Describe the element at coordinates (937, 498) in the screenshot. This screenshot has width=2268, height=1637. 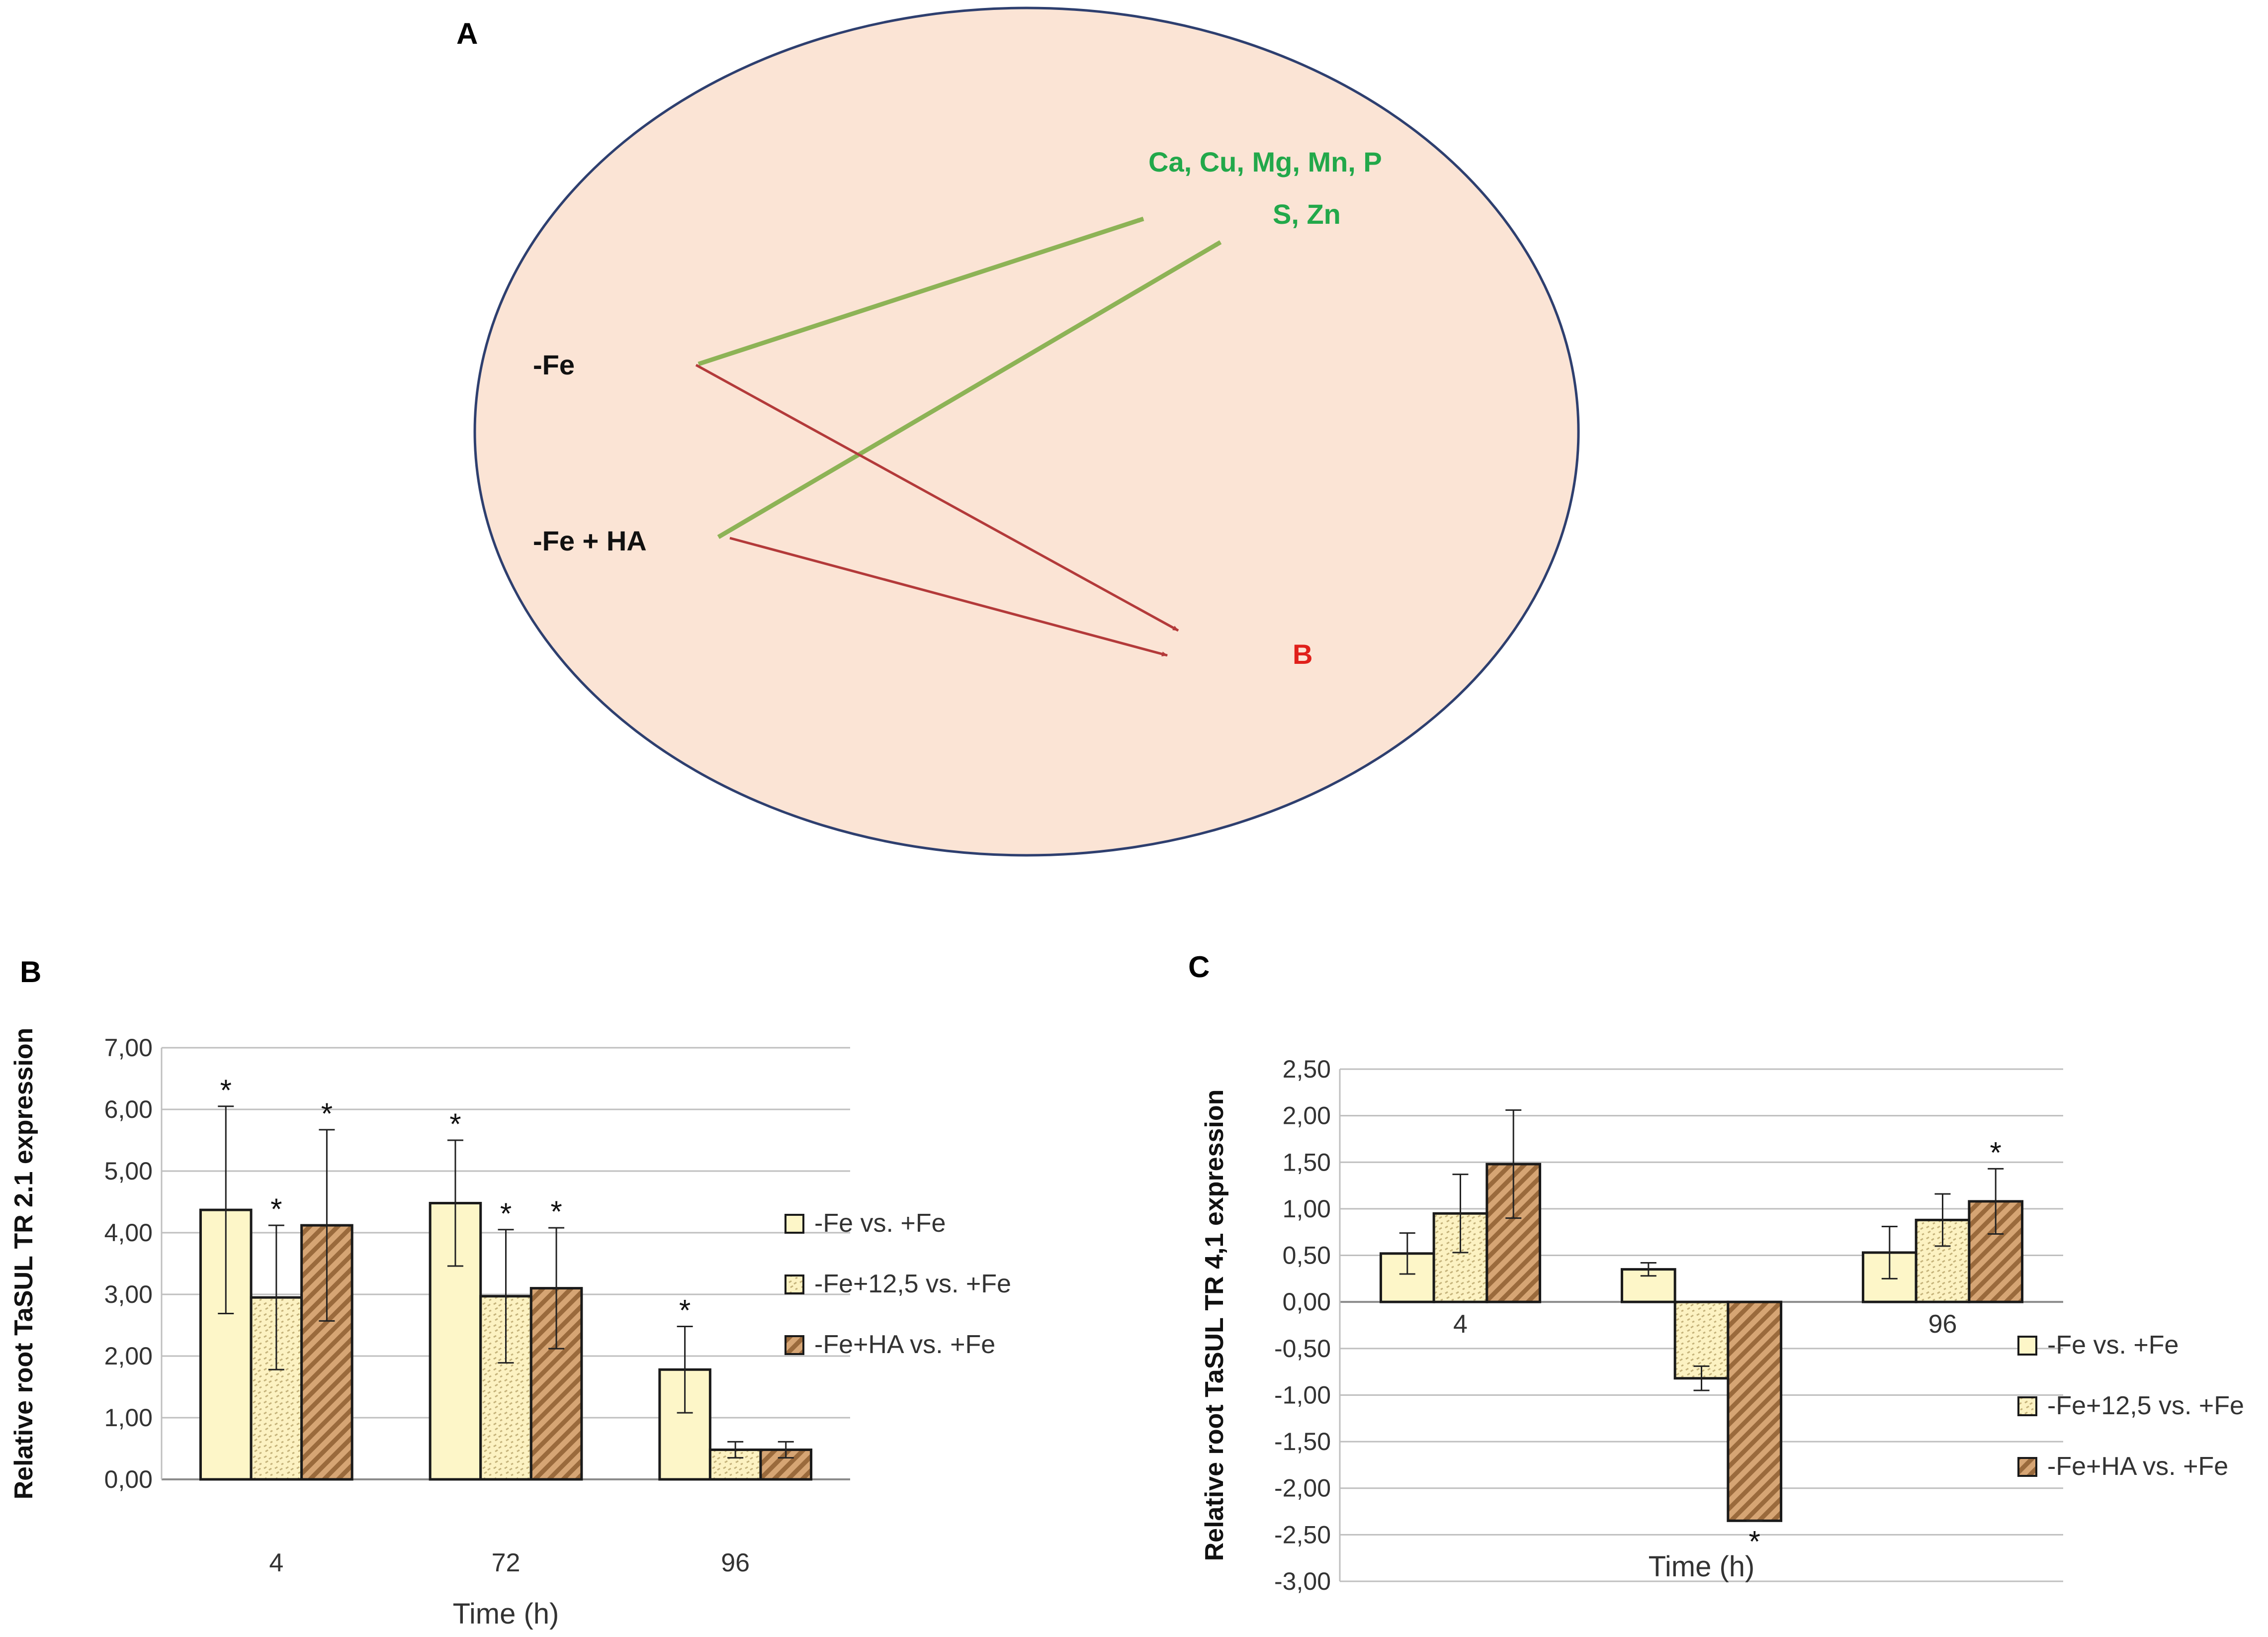
I see `arrow-fe-decrease` at that location.